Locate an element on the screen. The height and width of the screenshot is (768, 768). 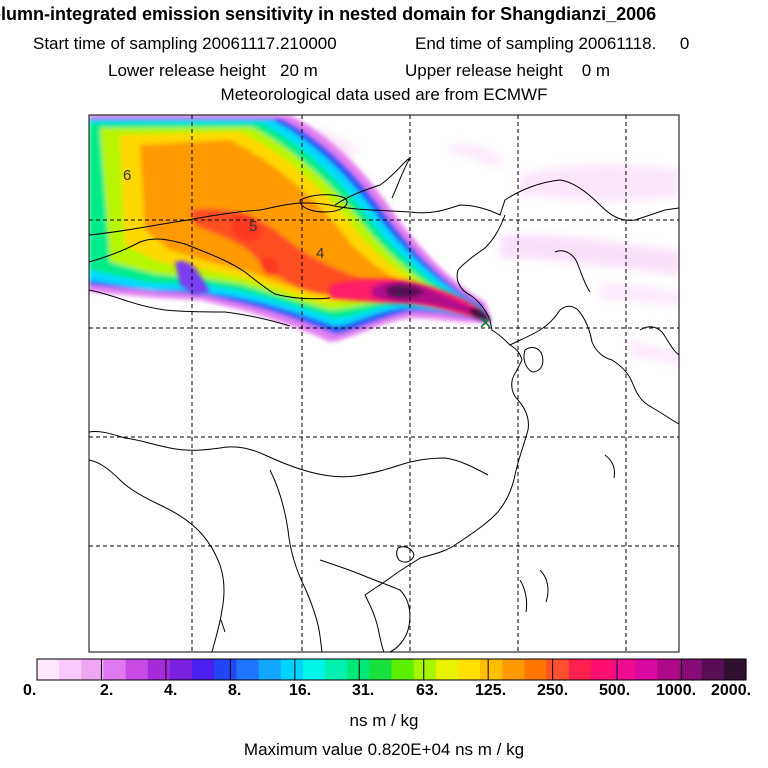
colorbar-tick-16: 16. is located at coordinates (300, 690).